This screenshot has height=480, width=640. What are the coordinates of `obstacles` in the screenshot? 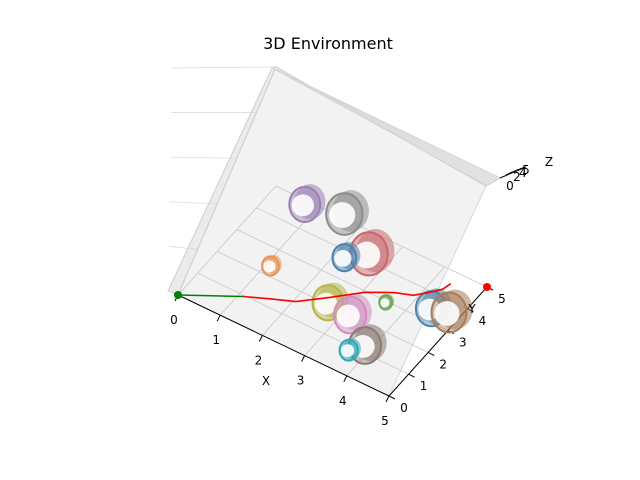 It's located at (367, 274).